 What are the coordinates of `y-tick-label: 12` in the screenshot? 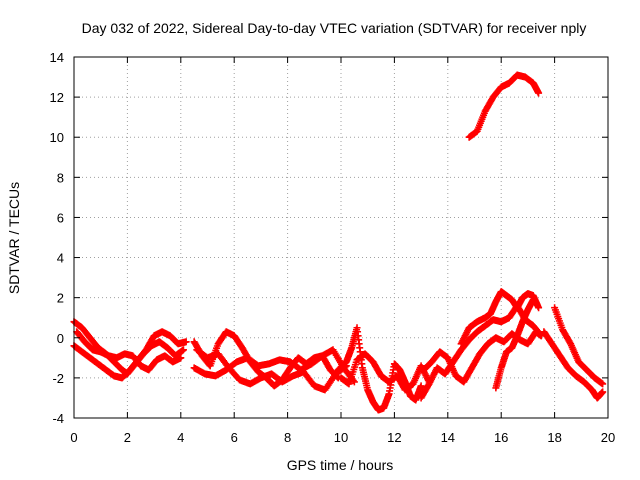 It's located at (57, 97).